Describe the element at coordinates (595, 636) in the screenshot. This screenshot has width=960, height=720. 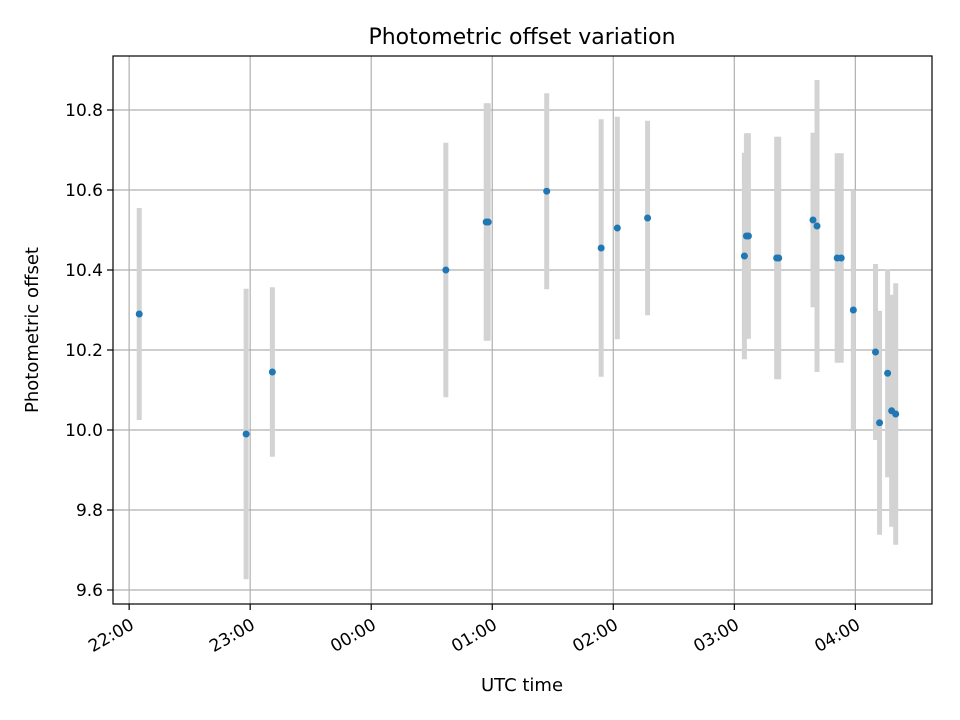
I see `x-tick-label: 02:00` at that location.